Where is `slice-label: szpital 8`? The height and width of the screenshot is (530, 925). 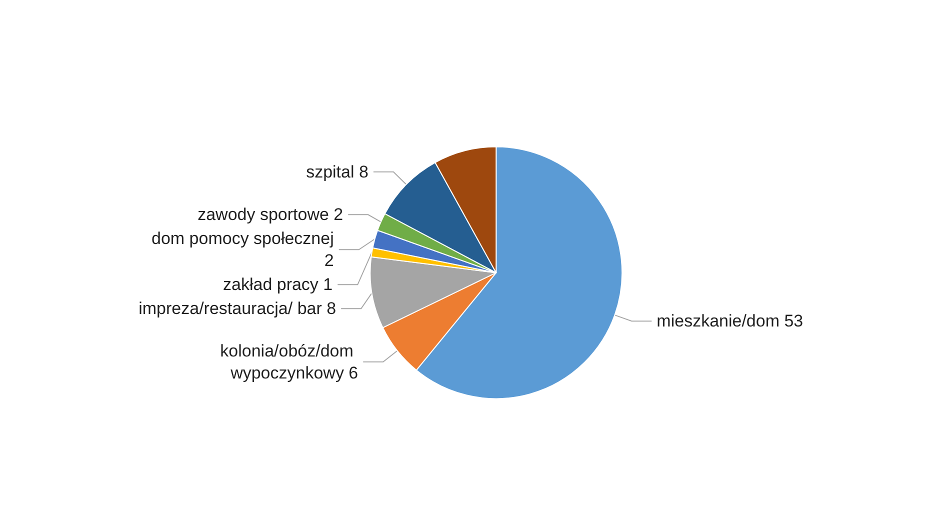 slice-label: szpital 8 is located at coordinates (337, 172).